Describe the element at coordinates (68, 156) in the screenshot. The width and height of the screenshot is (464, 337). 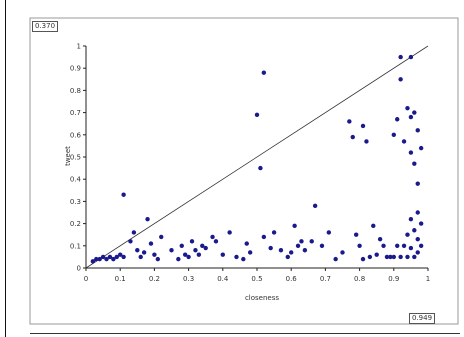
I see `y-axis-label: tweet` at that location.